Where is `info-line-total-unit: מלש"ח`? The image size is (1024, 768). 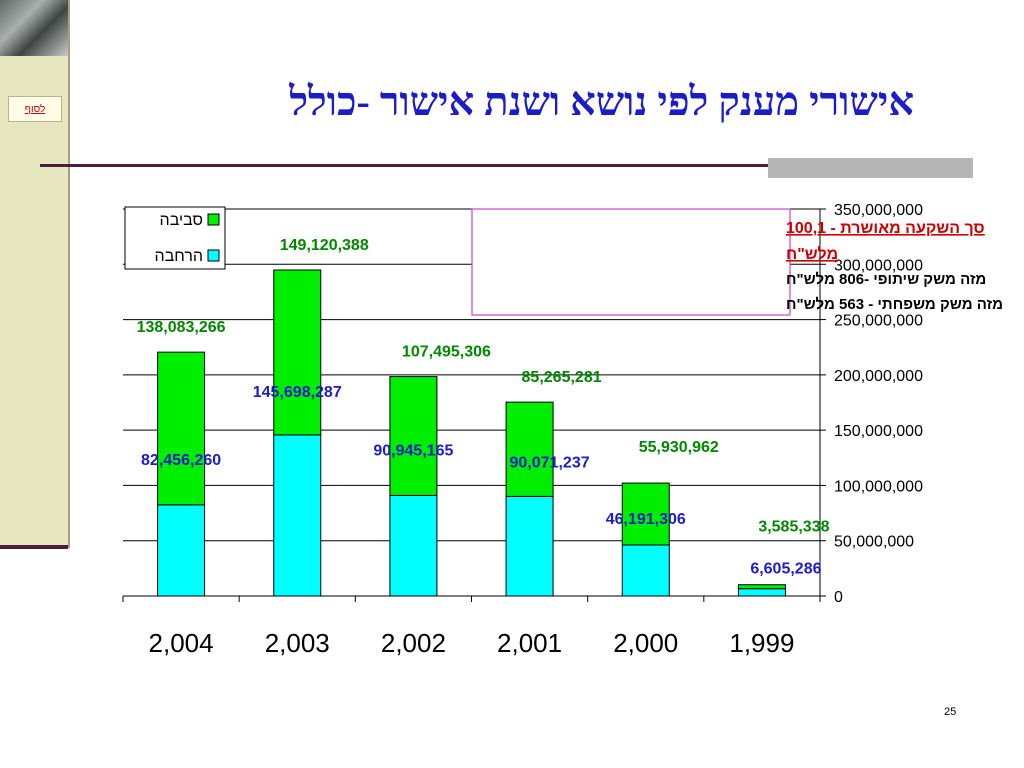
info-line-total-unit: מלש"ח is located at coordinates (812, 254).